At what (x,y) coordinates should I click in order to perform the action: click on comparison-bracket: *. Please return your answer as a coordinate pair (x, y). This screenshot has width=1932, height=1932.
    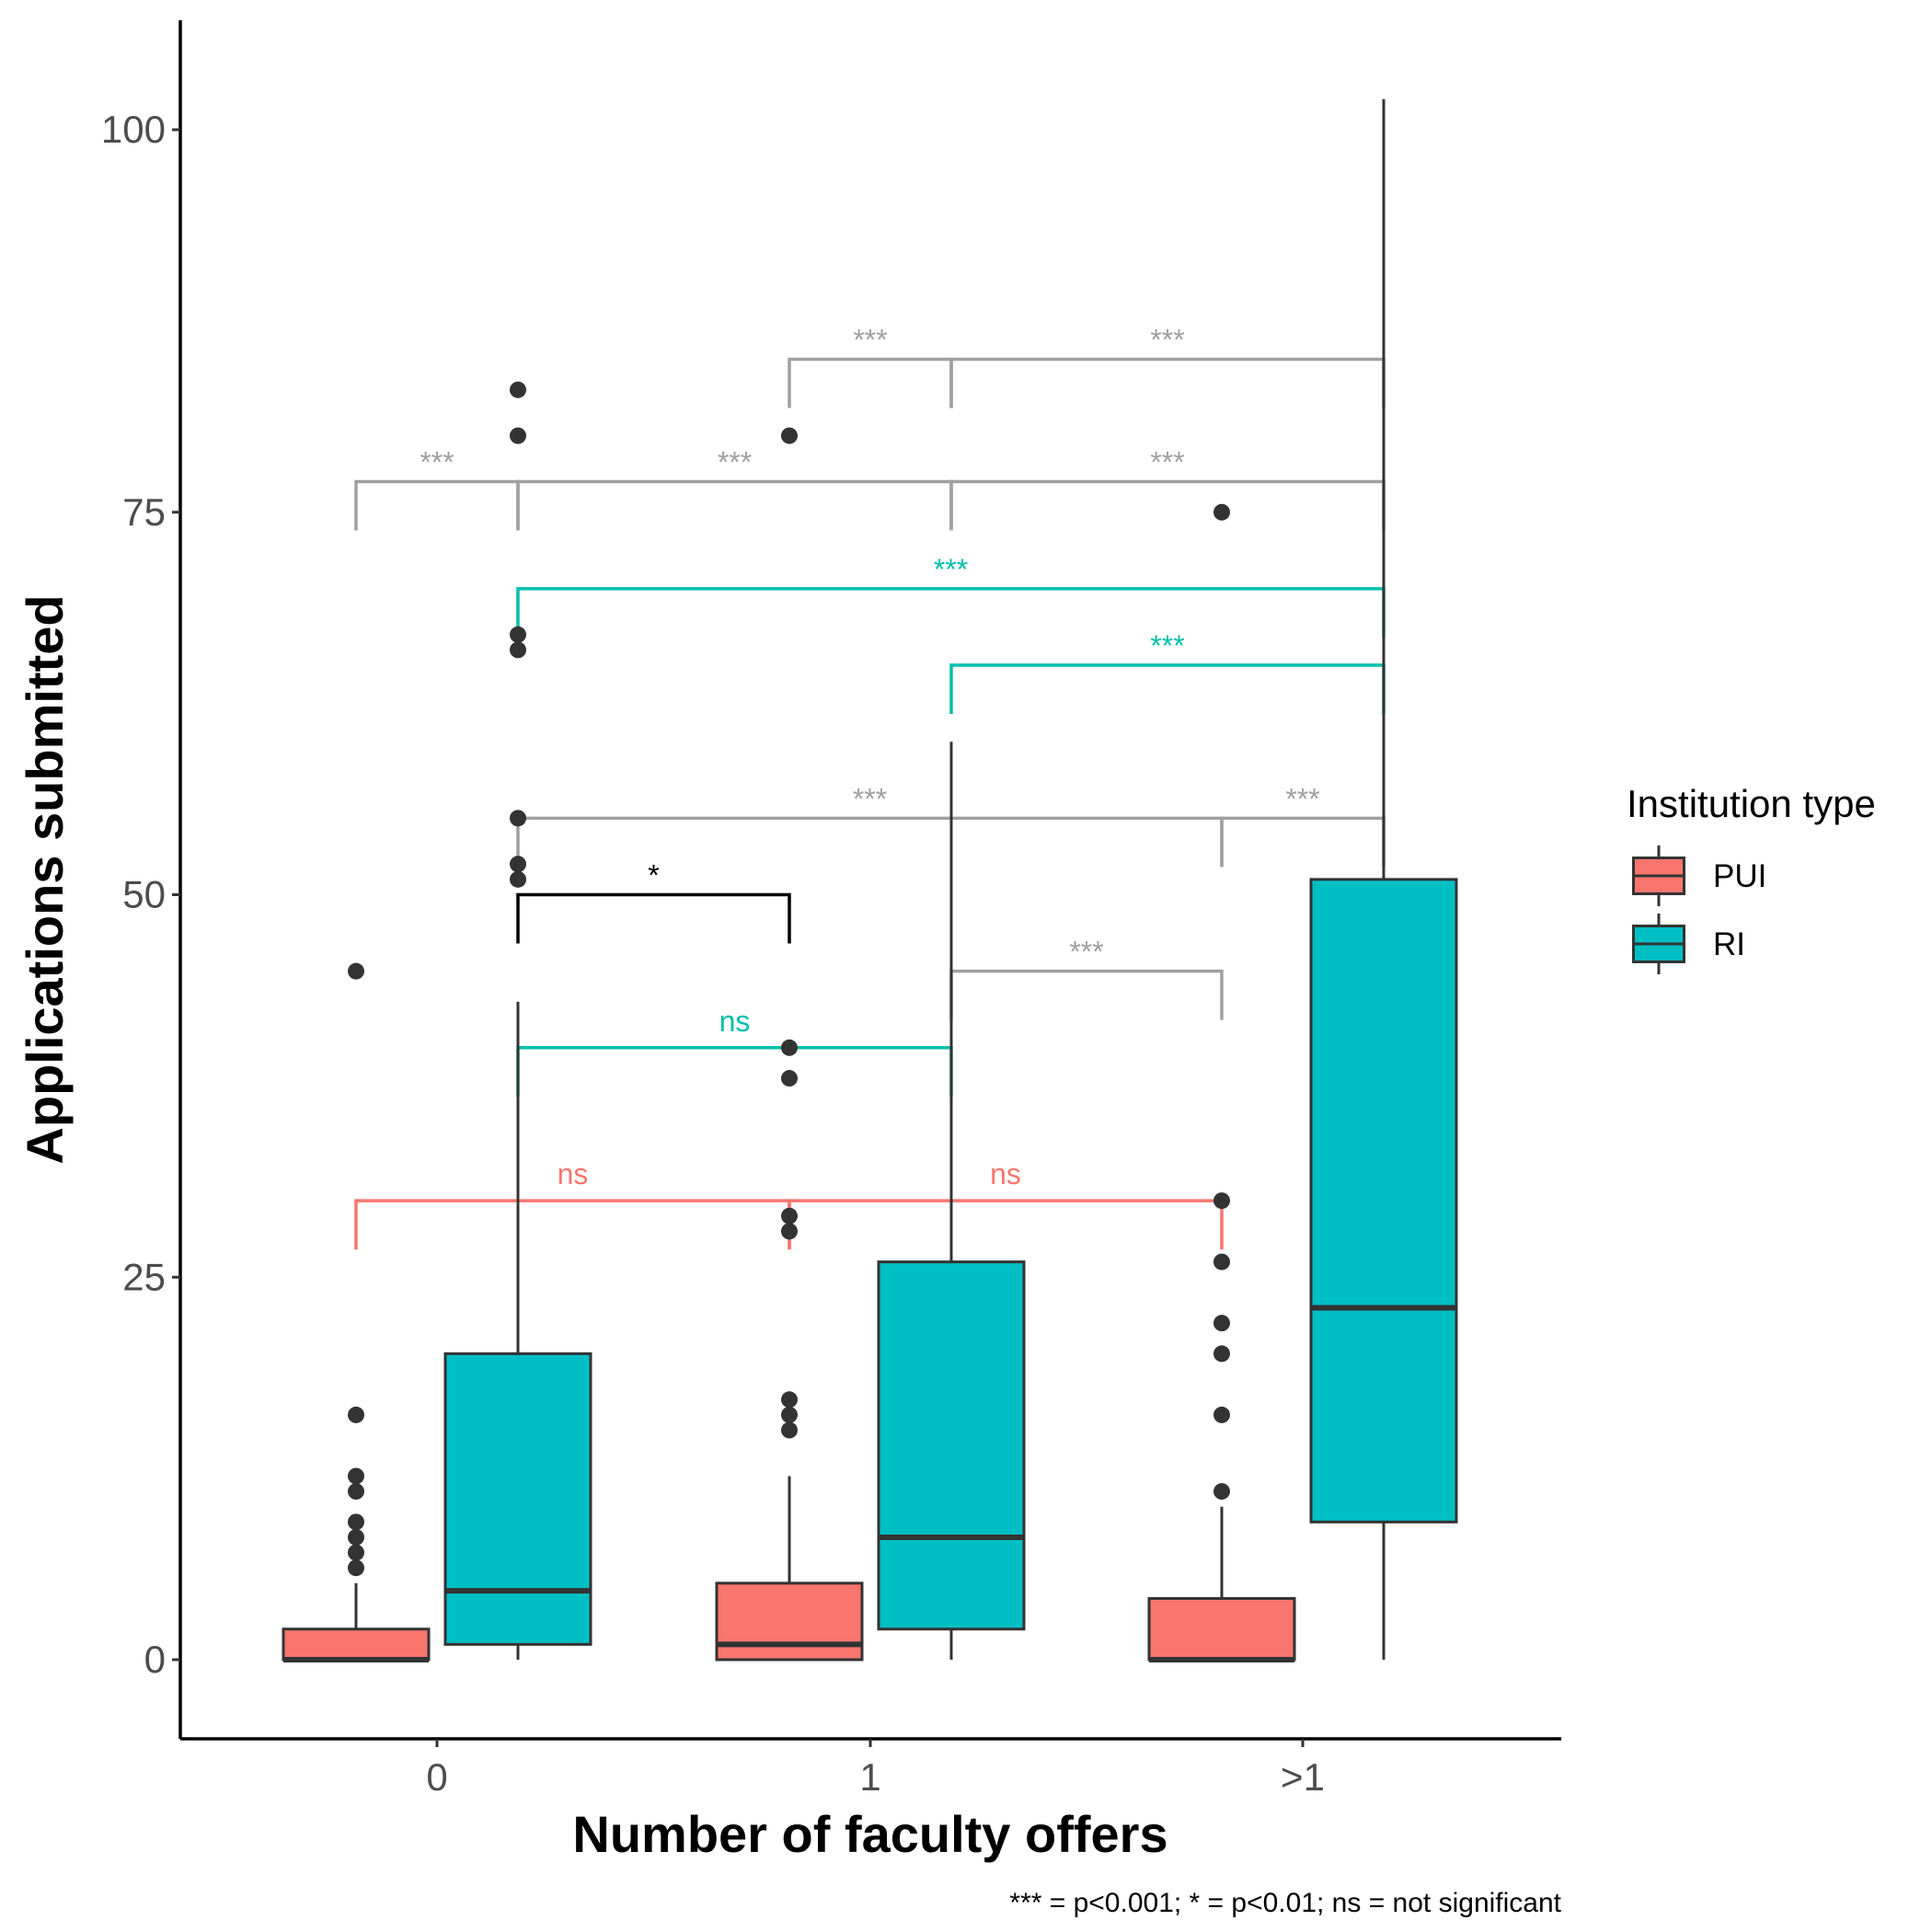
    Looking at the image, I should click on (653, 901).